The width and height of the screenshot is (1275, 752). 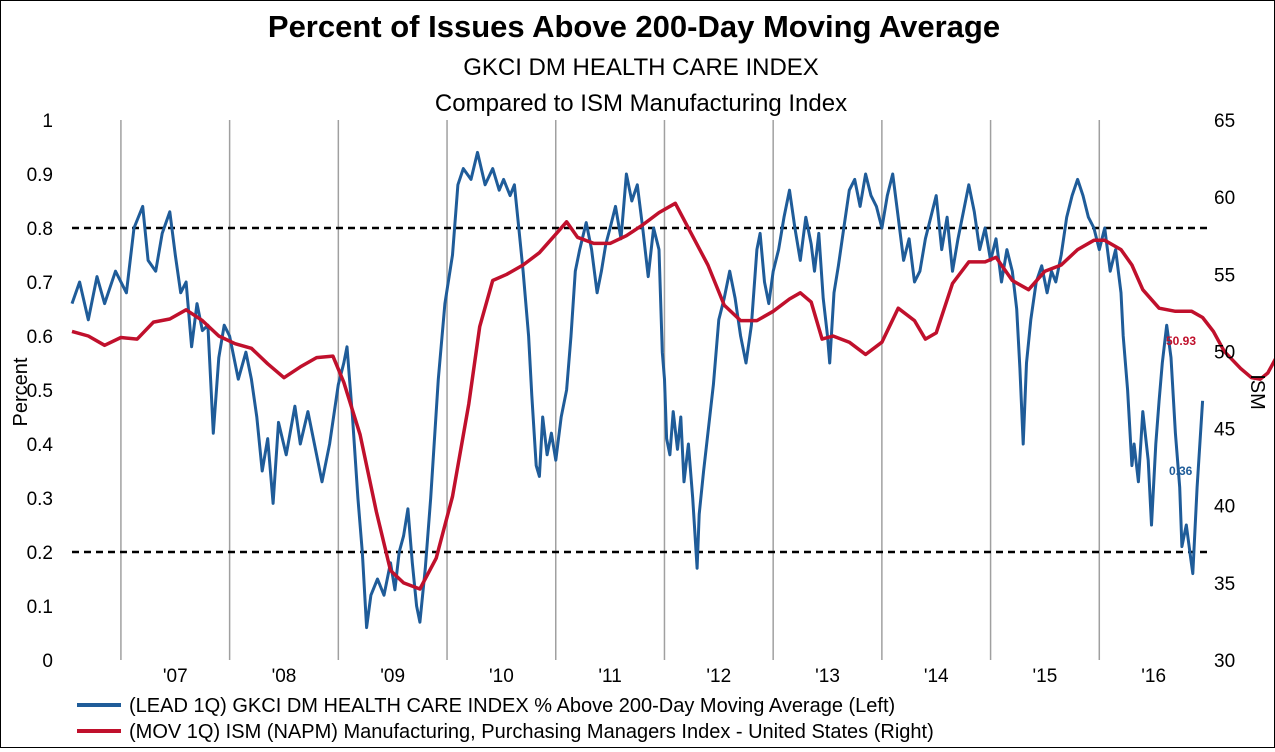 I want to click on x-tick-label: '13, so click(x=827, y=676).